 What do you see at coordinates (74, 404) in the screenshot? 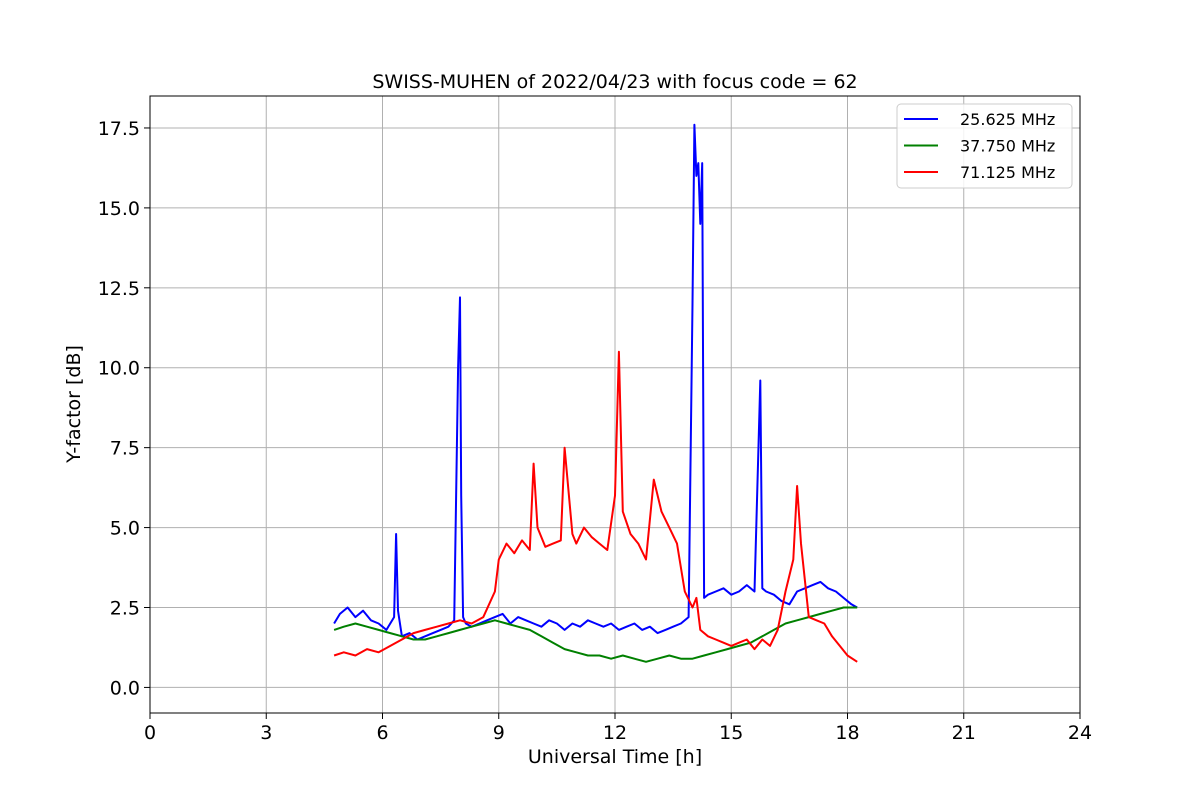
I see `y-axis-label: Y-factor [dB]` at bounding box center [74, 404].